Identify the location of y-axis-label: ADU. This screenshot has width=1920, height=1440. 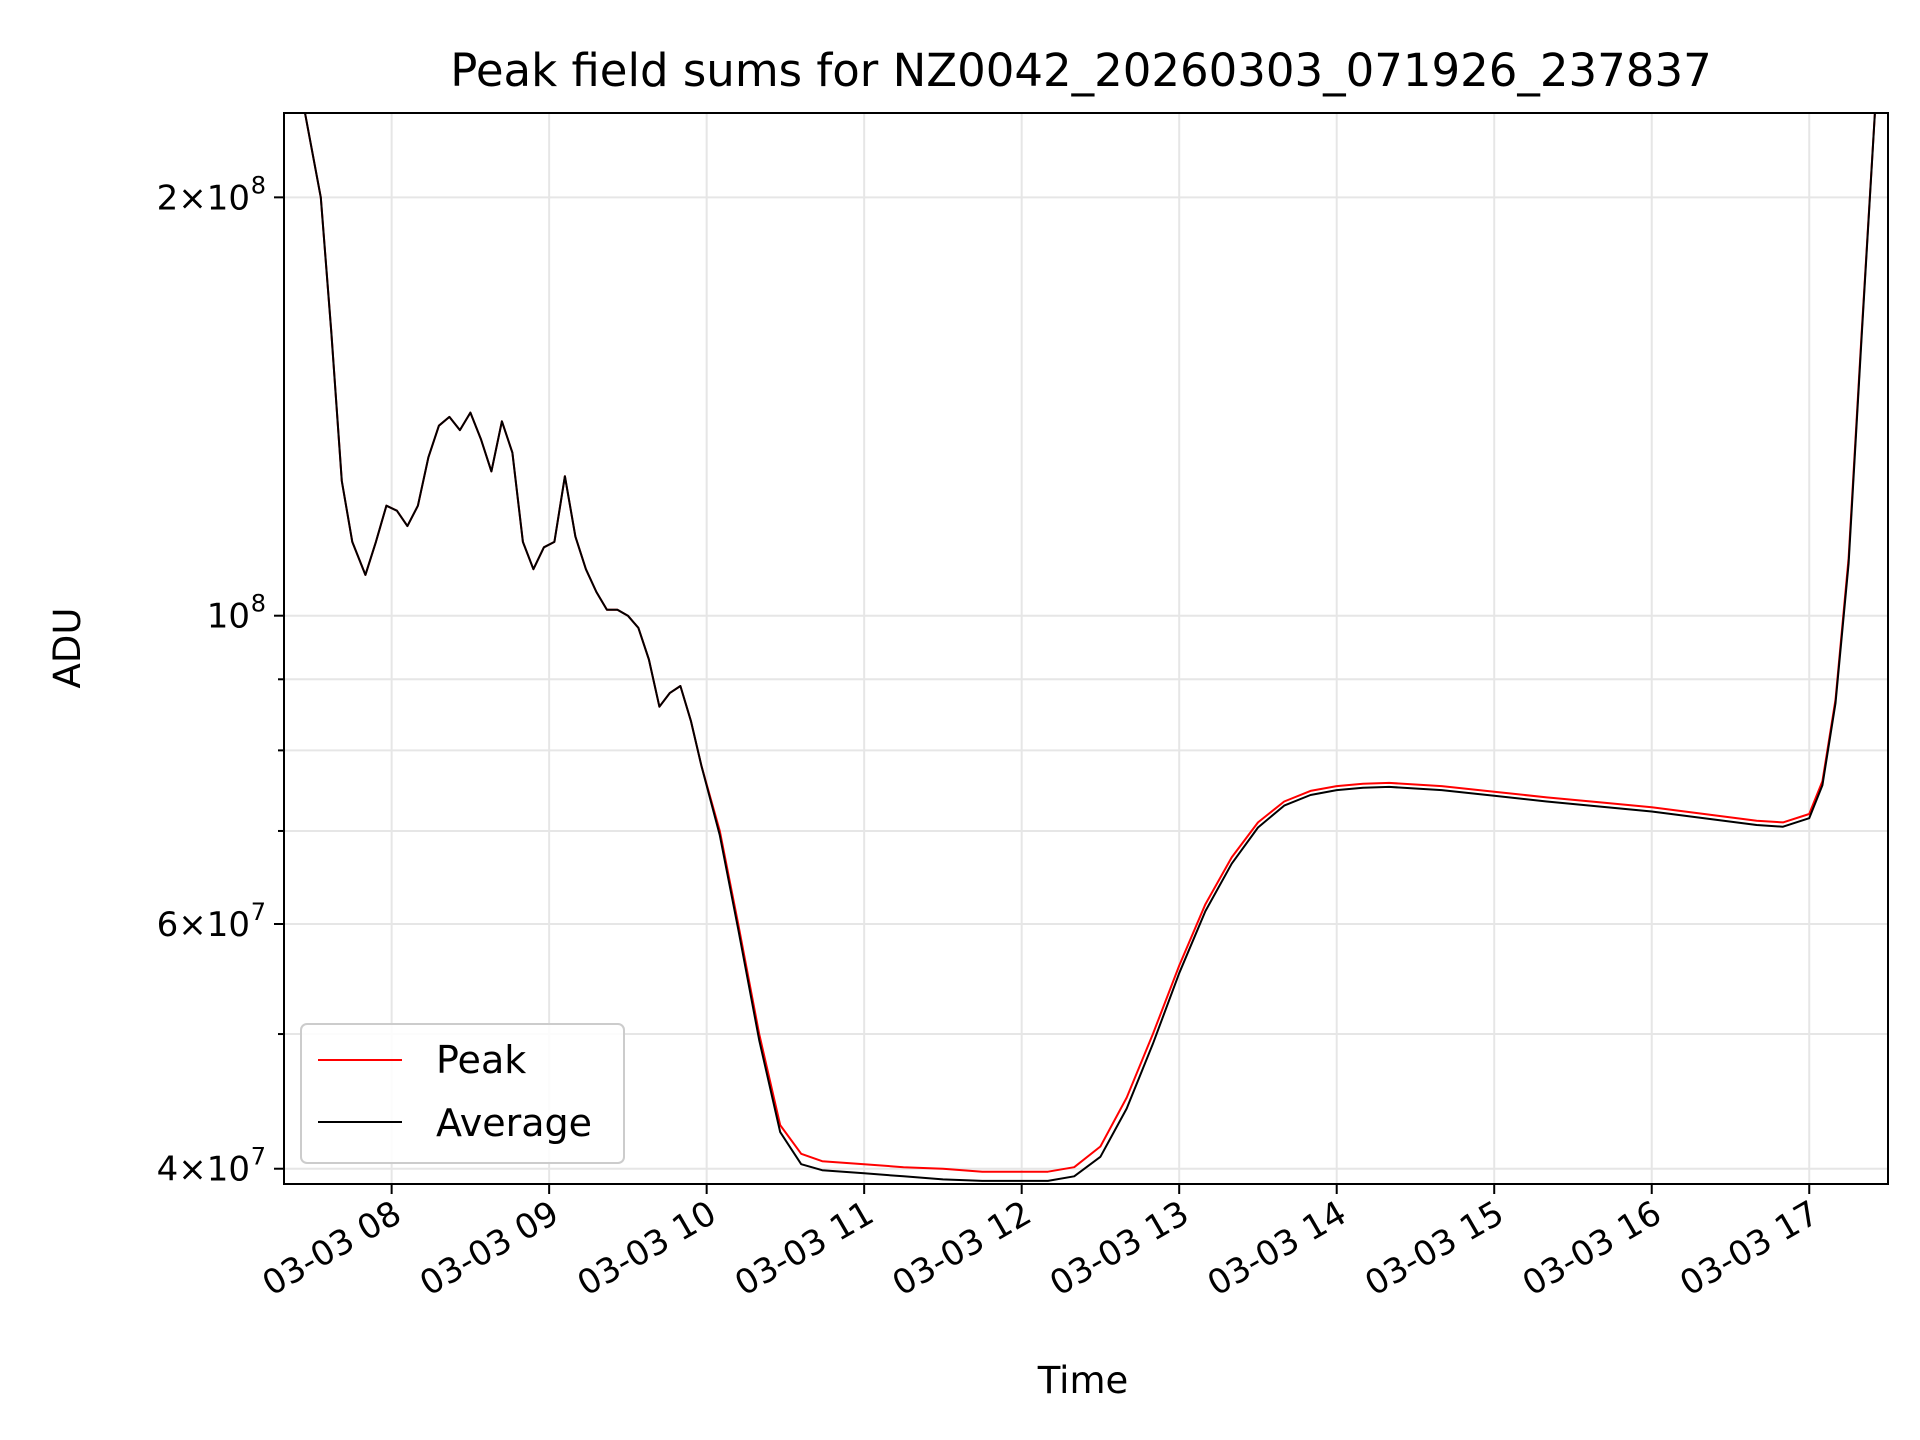
(67, 648).